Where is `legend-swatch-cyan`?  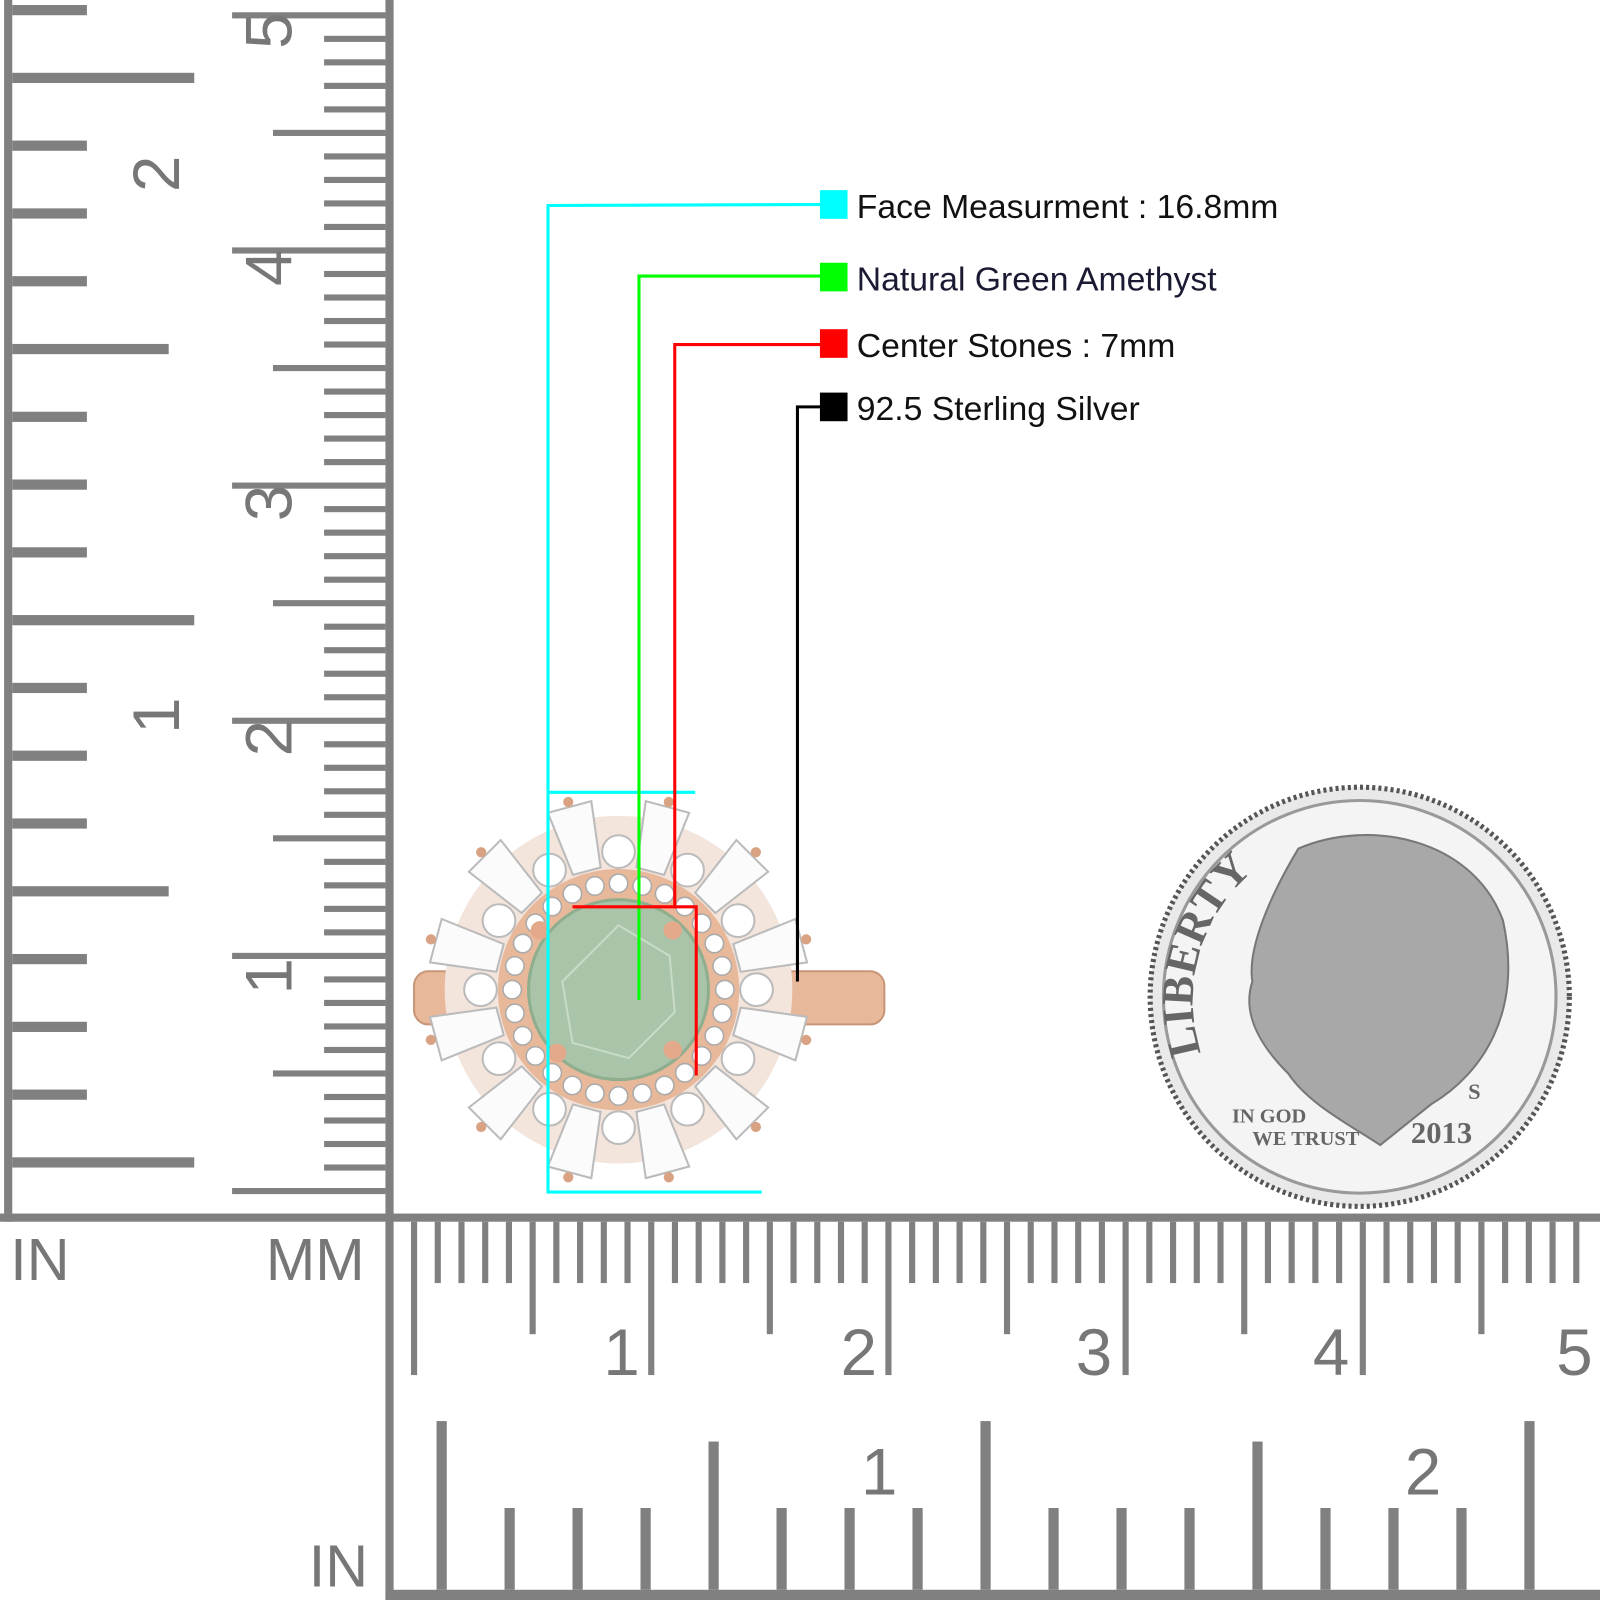 legend-swatch-cyan is located at coordinates (833, 204).